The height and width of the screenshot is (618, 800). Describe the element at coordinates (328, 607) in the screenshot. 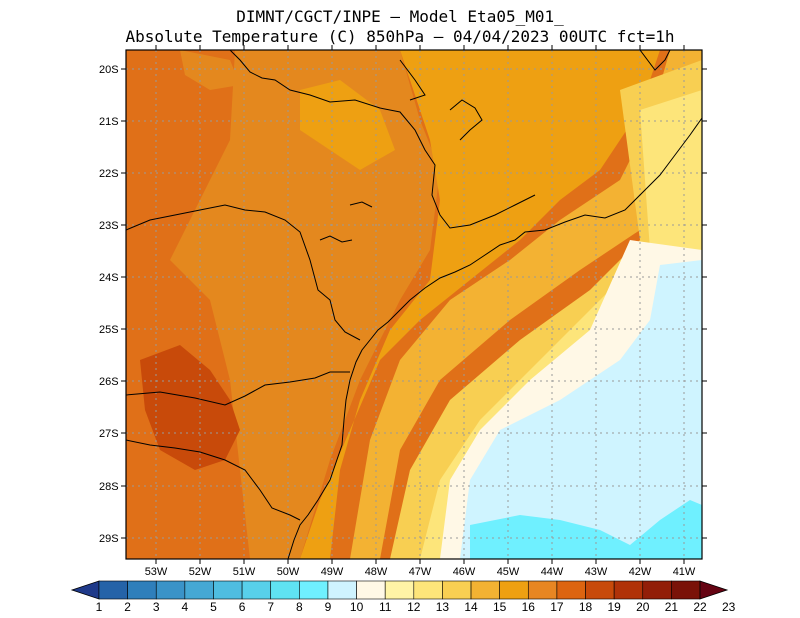

I see `colorbar-label: 9` at that location.